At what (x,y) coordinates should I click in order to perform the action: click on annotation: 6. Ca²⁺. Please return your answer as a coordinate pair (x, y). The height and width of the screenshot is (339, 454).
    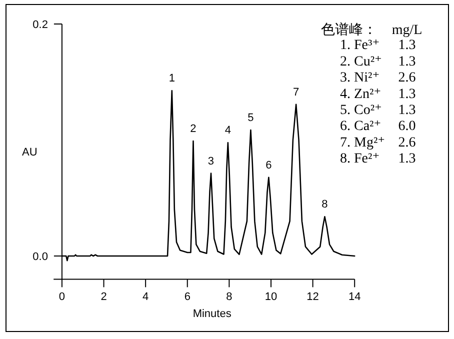
    Looking at the image, I should click on (361, 126).